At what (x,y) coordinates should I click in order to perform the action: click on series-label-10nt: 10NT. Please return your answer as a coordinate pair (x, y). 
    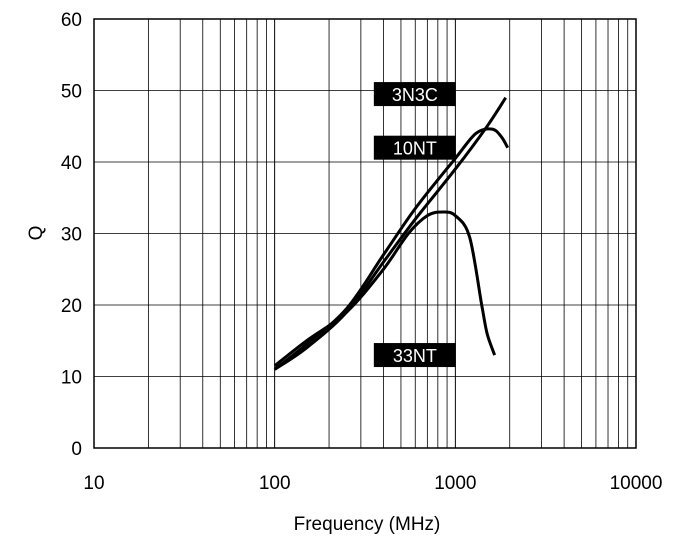
    Looking at the image, I should click on (414, 147).